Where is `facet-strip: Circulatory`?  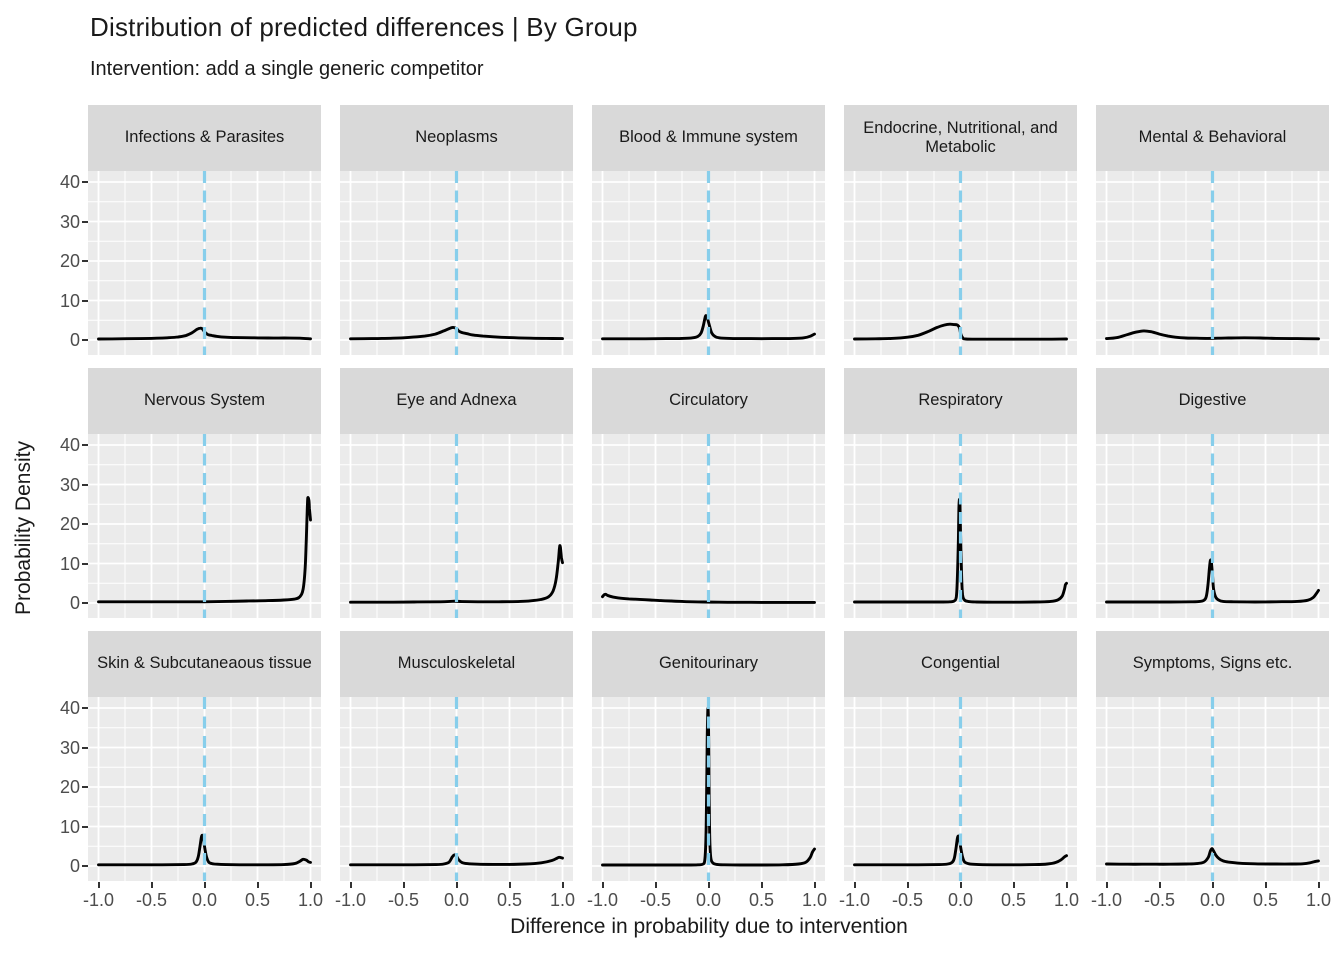 facet-strip: Circulatory is located at coordinates (708, 401).